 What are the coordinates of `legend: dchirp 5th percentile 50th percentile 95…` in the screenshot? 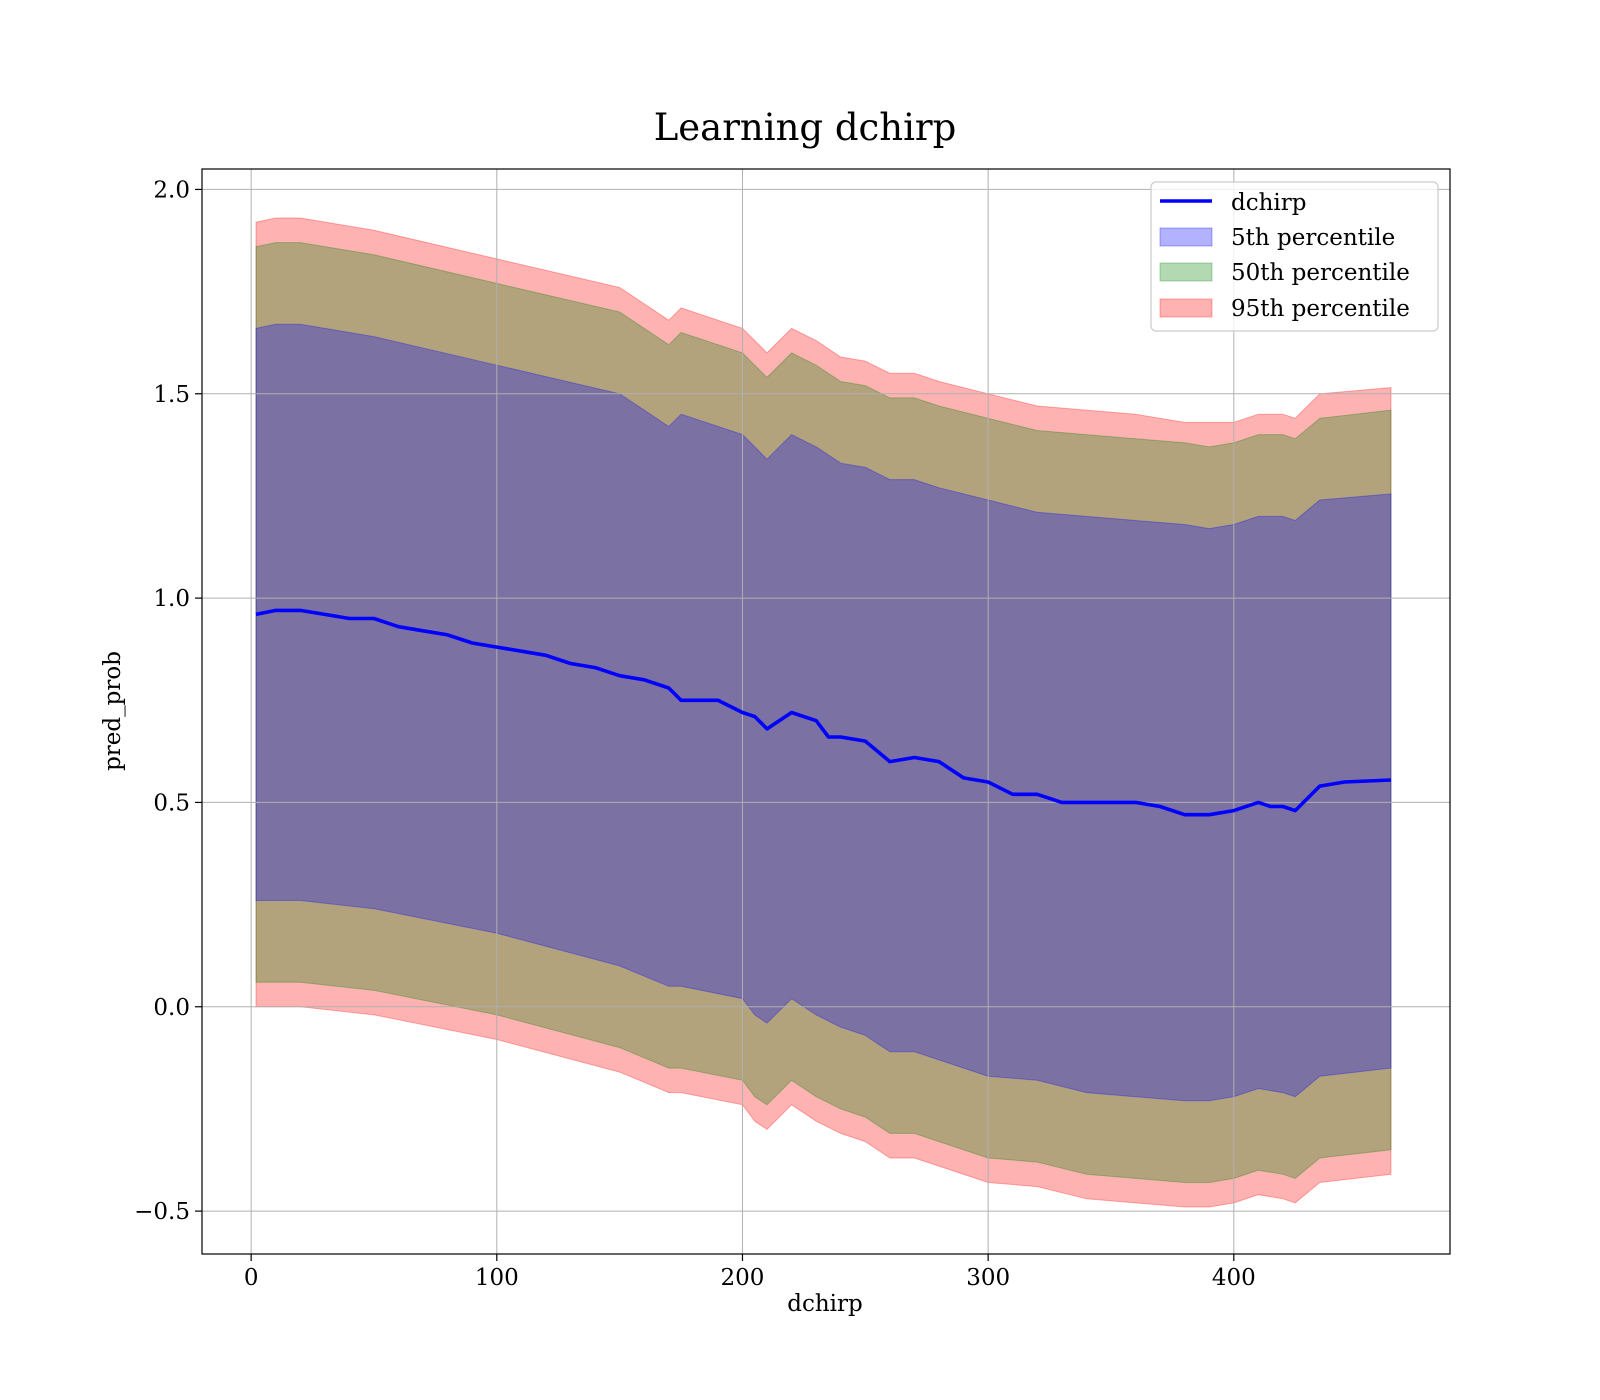 It's located at (1294, 256).